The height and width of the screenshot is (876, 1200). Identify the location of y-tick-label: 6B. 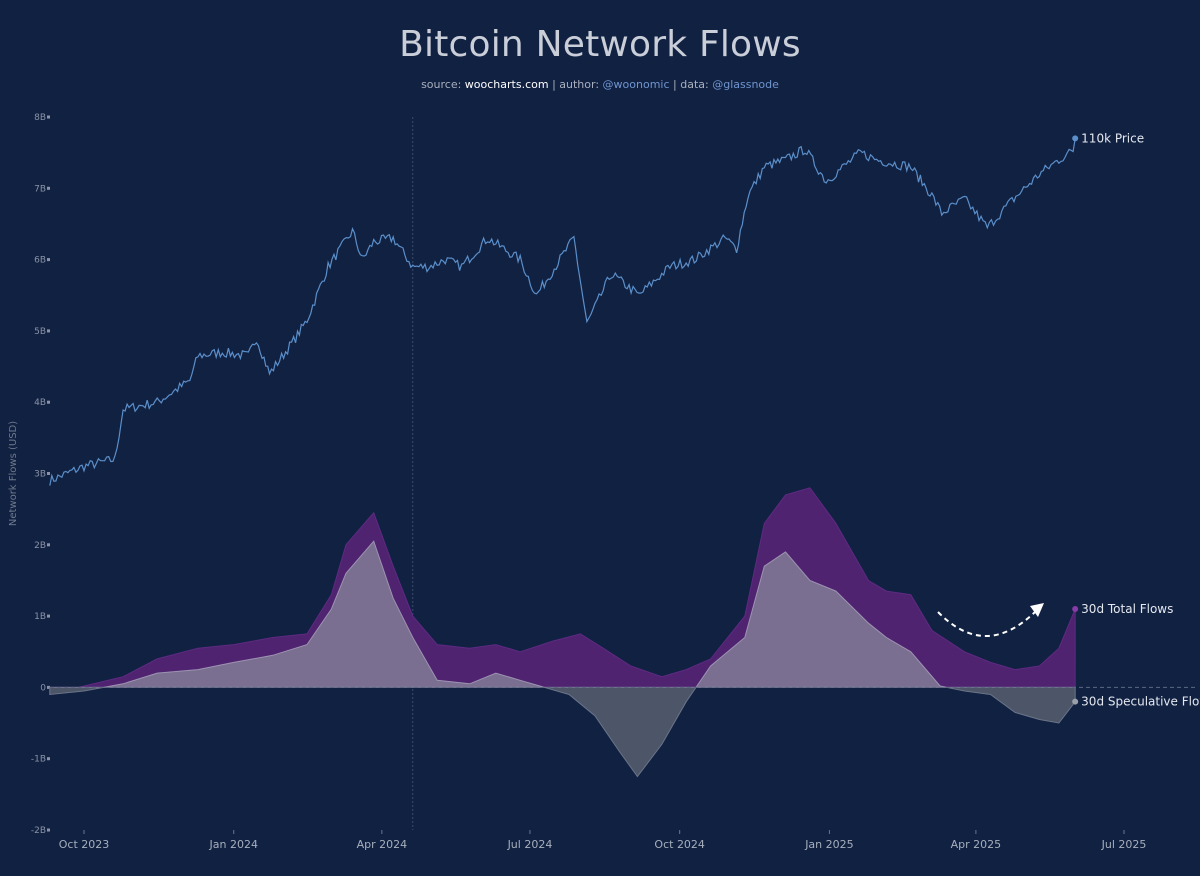
(40, 261).